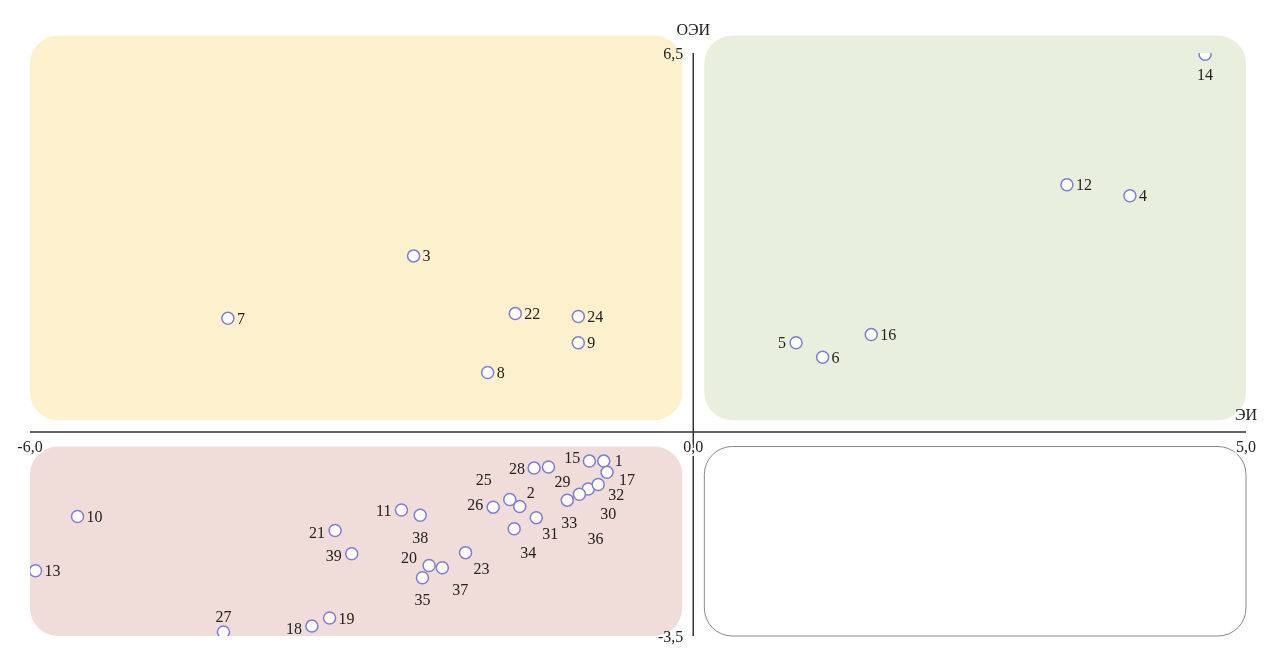 The width and height of the screenshot is (1282, 657). What do you see at coordinates (1205, 74) in the screenshot?
I see `annotation: 14` at bounding box center [1205, 74].